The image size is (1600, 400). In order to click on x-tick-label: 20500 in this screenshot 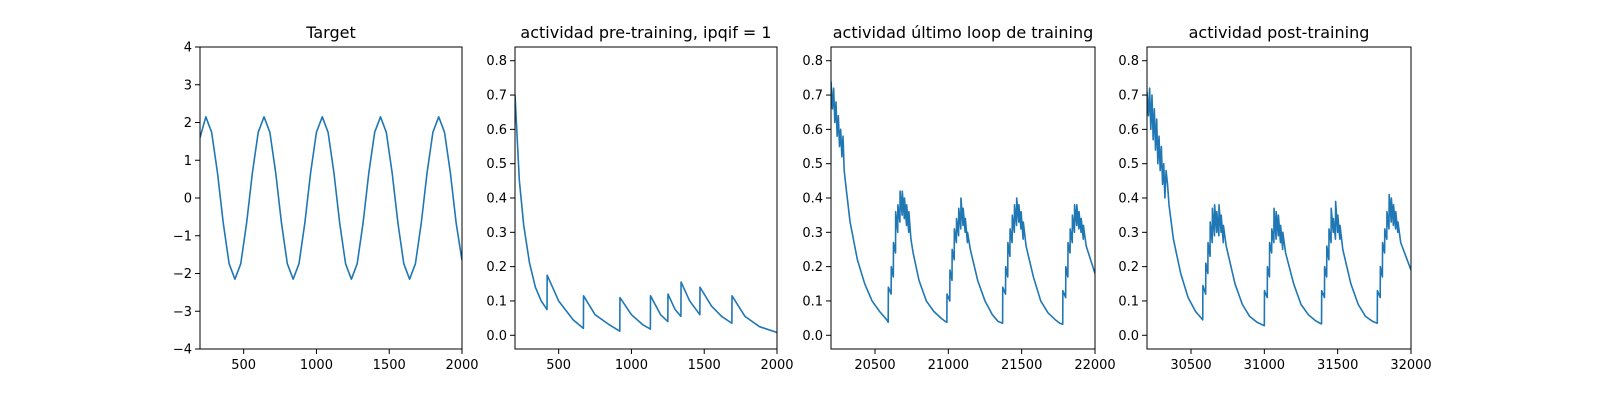, I will do `click(874, 365)`.